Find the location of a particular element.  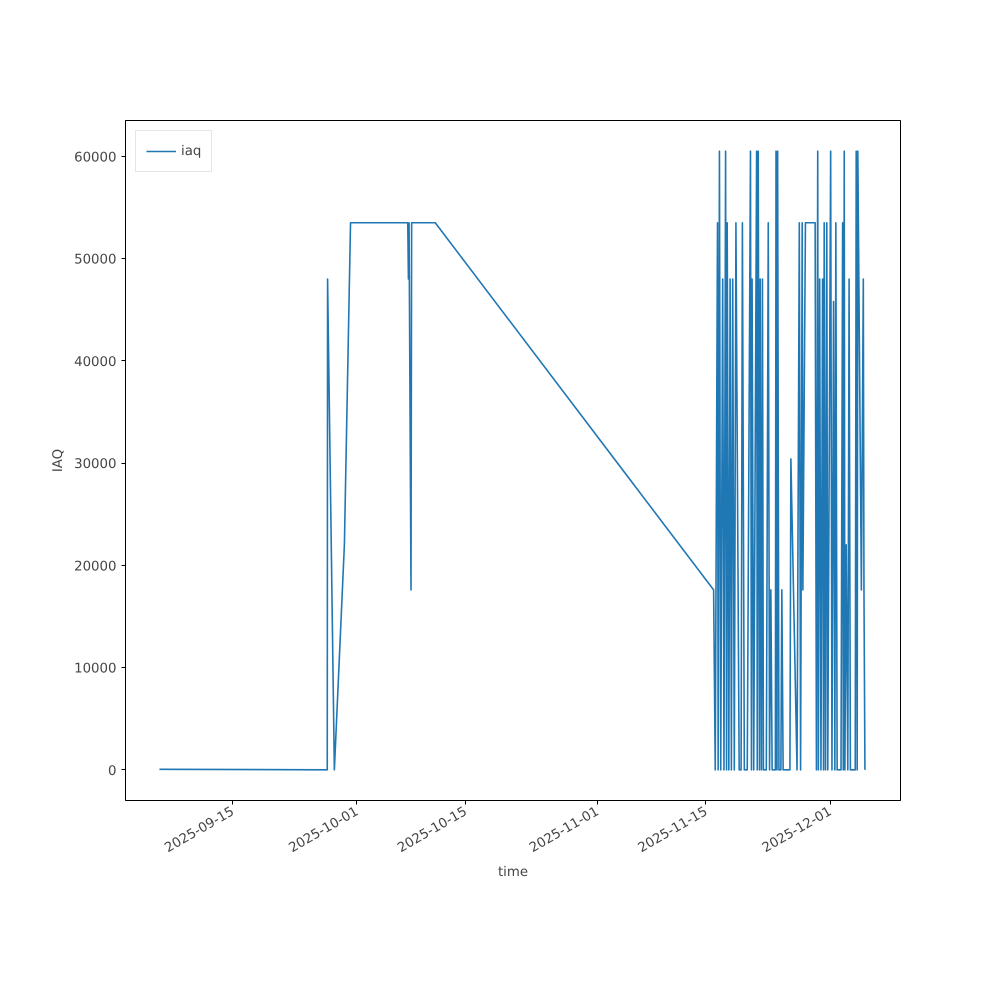

y-axis-title: IAQ is located at coordinates (58, 460).